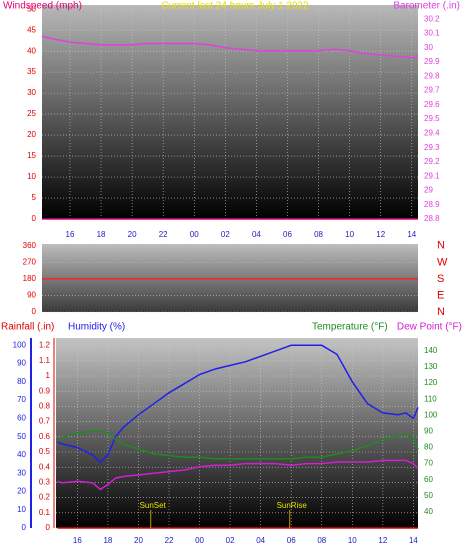  I want to click on y-tick-label: 0.4, so click(45, 466).